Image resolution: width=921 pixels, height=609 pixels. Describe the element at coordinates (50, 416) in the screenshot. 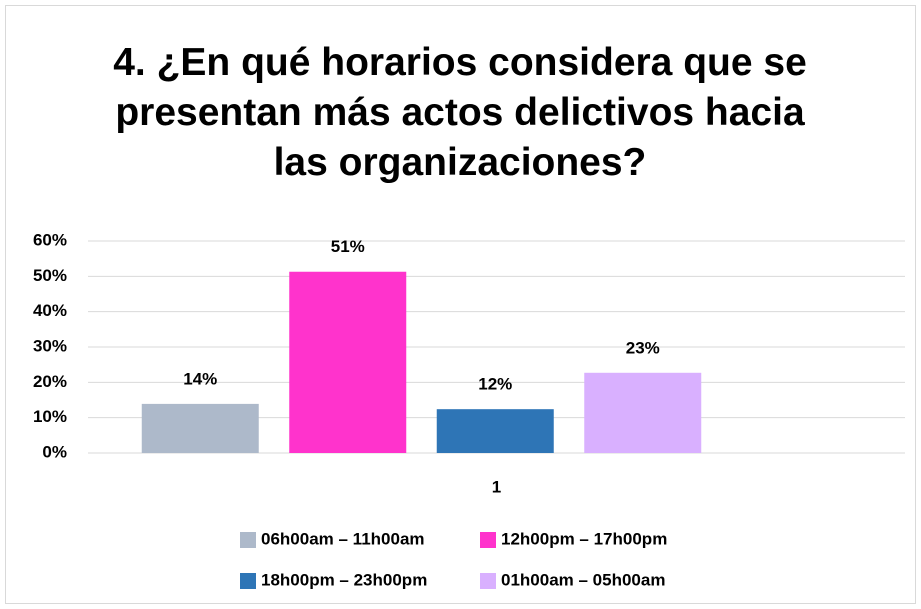

I see `y-tick-label: 10%` at that location.